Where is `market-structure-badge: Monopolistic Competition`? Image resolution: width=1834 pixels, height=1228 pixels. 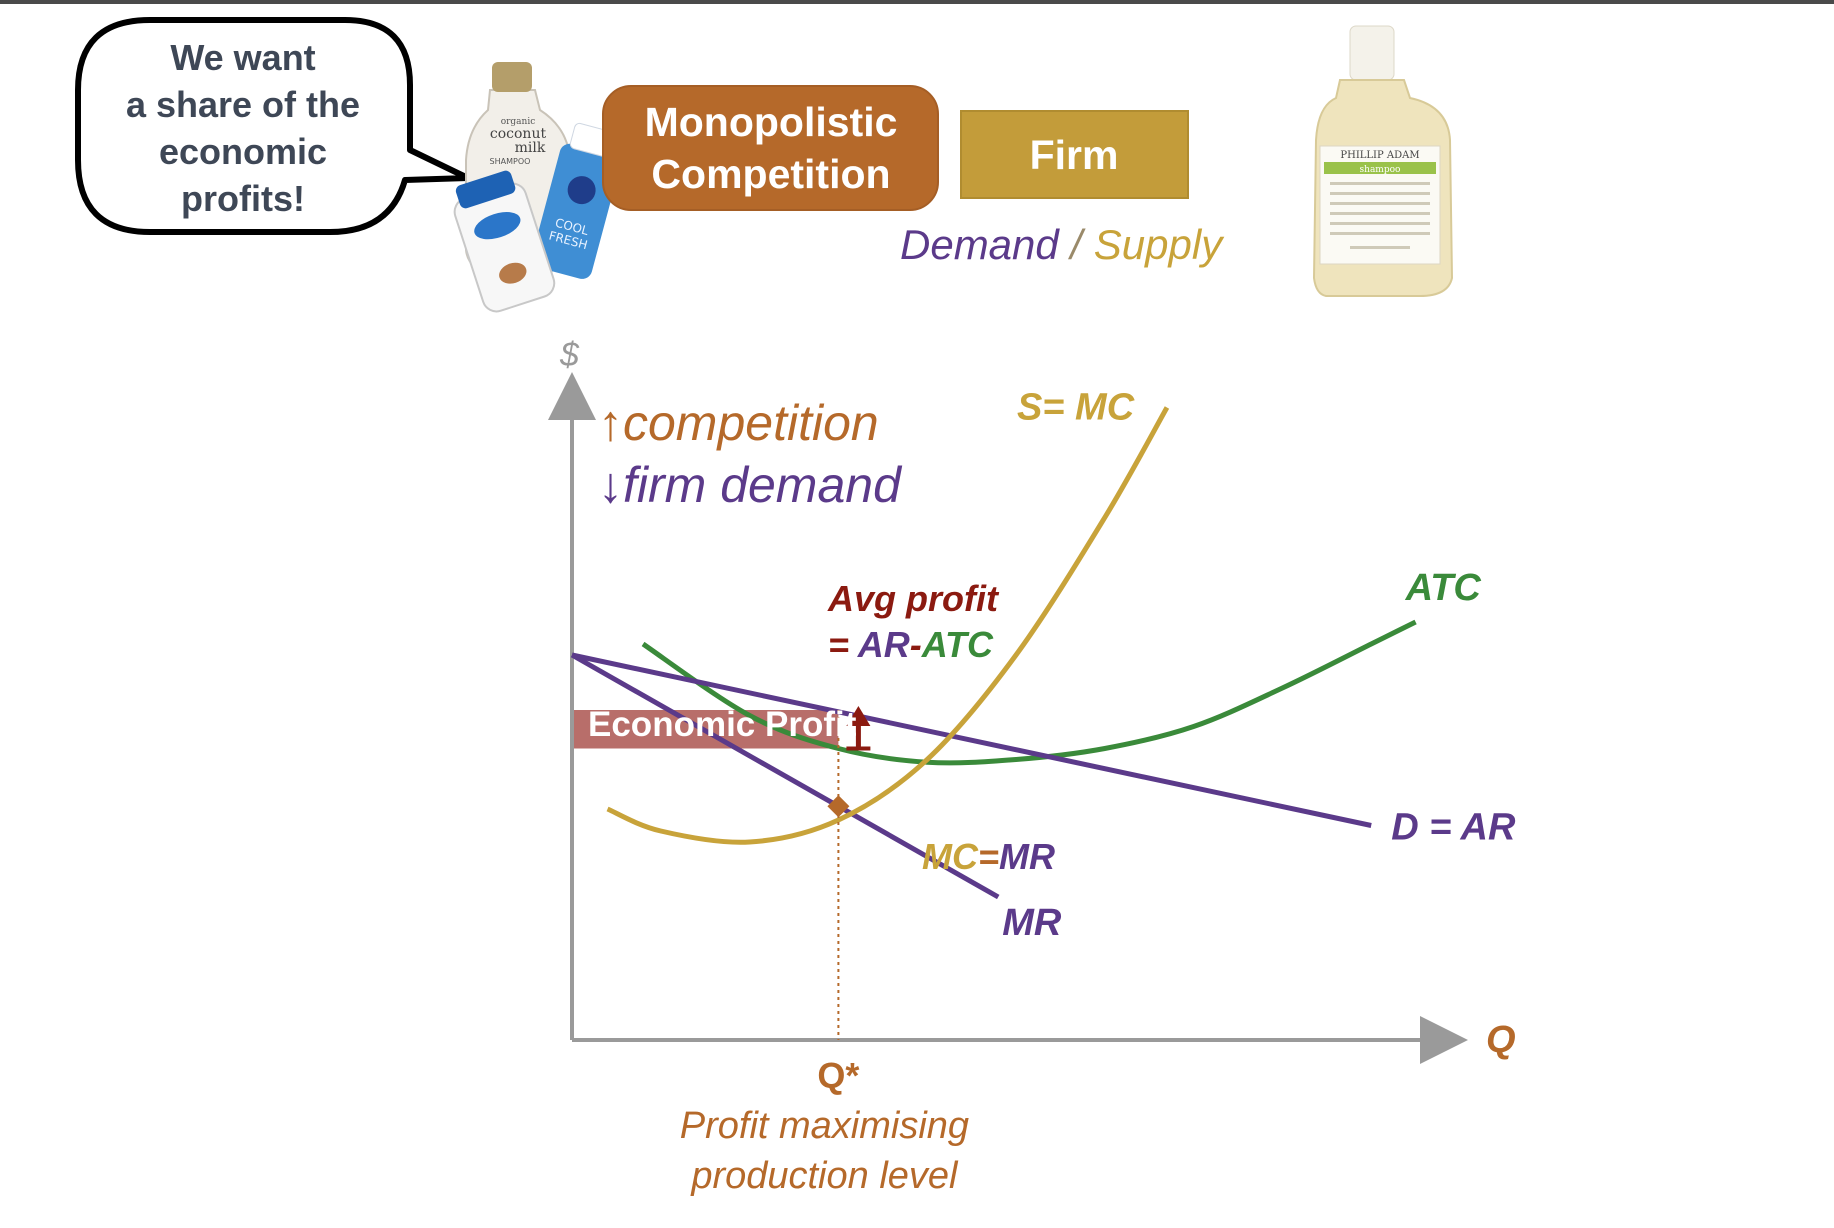 market-structure-badge: Monopolistic Competition is located at coordinates (770, 148).